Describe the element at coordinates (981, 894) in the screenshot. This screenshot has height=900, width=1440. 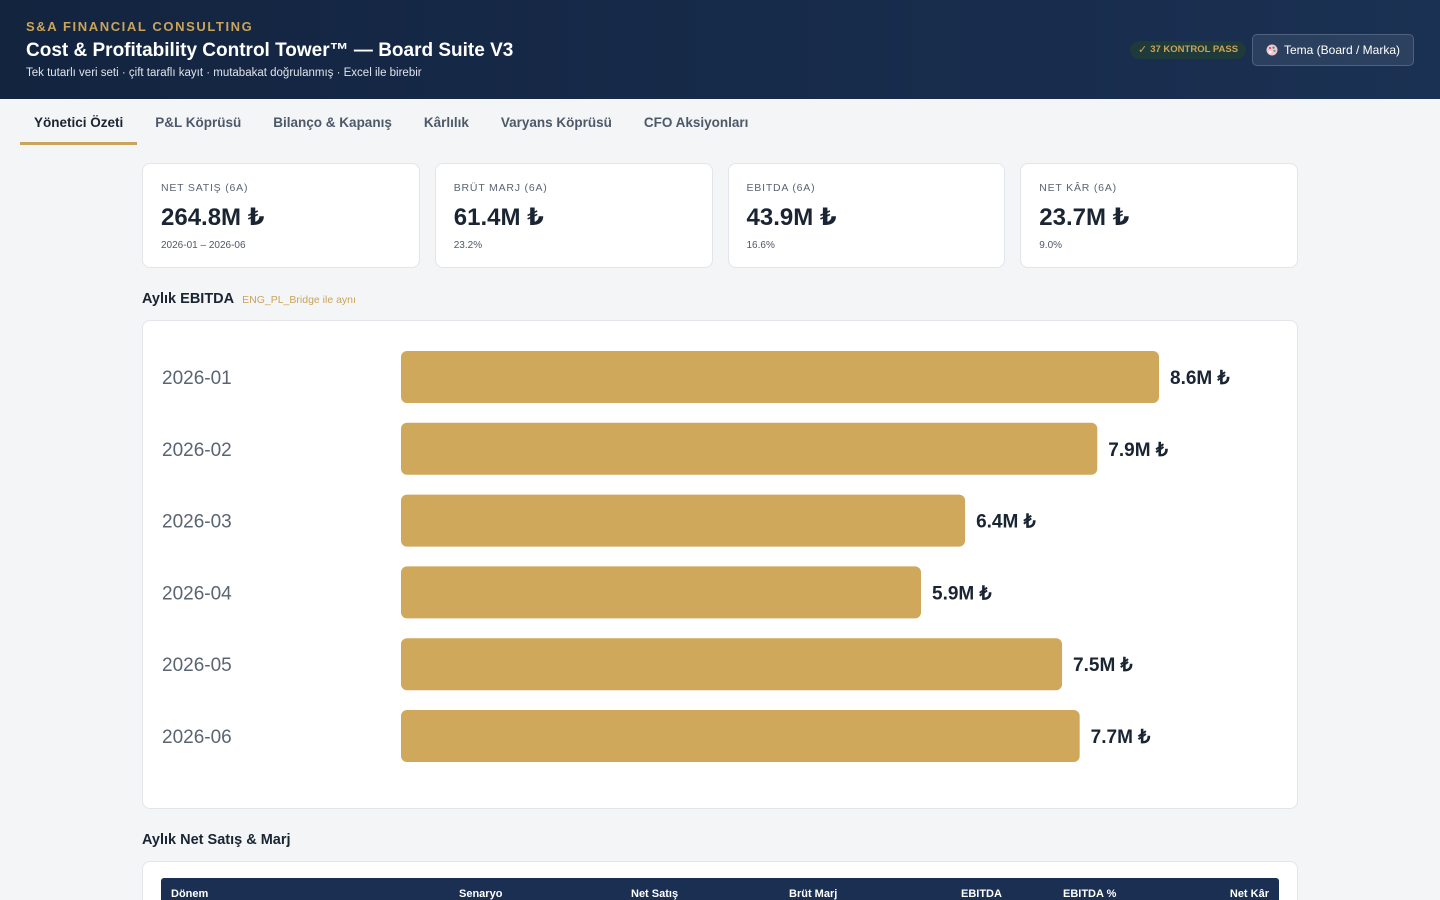
I see `column-header: EBITDA` at that location.